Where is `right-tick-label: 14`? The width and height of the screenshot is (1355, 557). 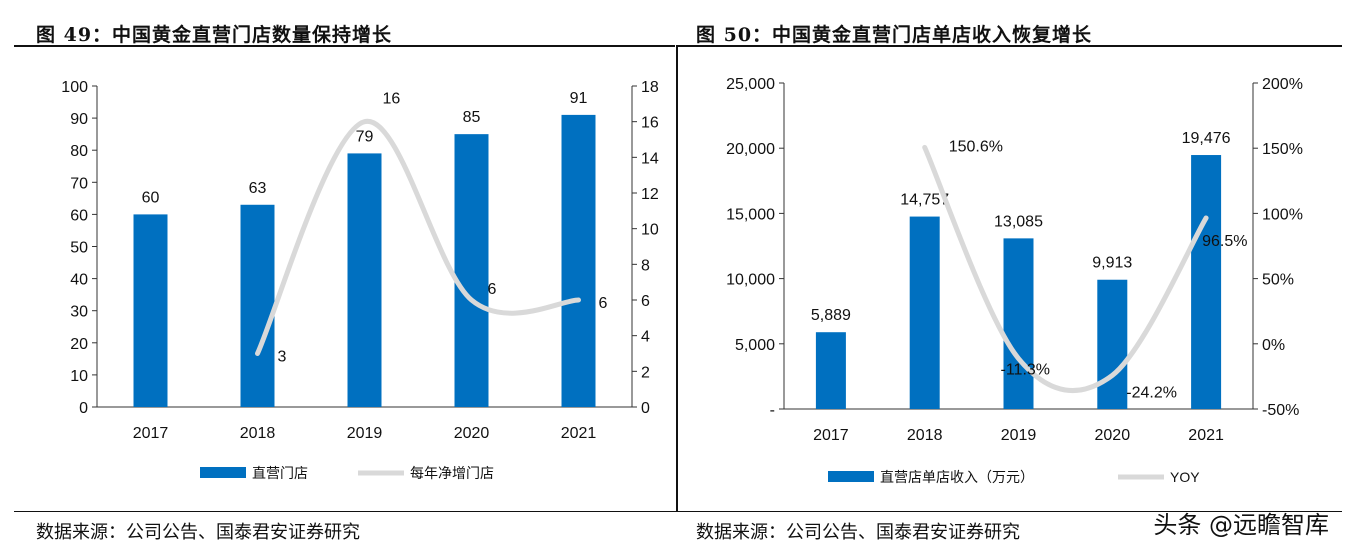 right-tick-label: 14 is located at coordinates (650, 158).